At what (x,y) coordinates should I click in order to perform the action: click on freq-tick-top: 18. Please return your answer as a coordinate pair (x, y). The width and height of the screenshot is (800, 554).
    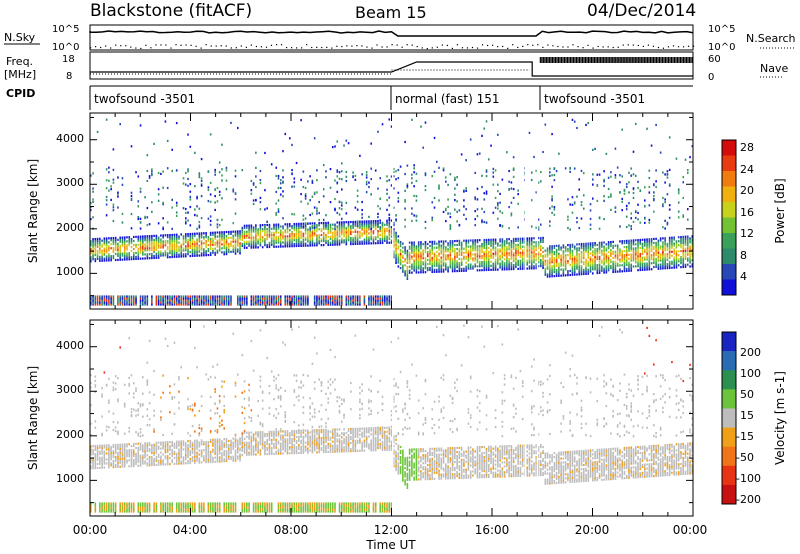
    Looking at the image, I should click on (68, 59).